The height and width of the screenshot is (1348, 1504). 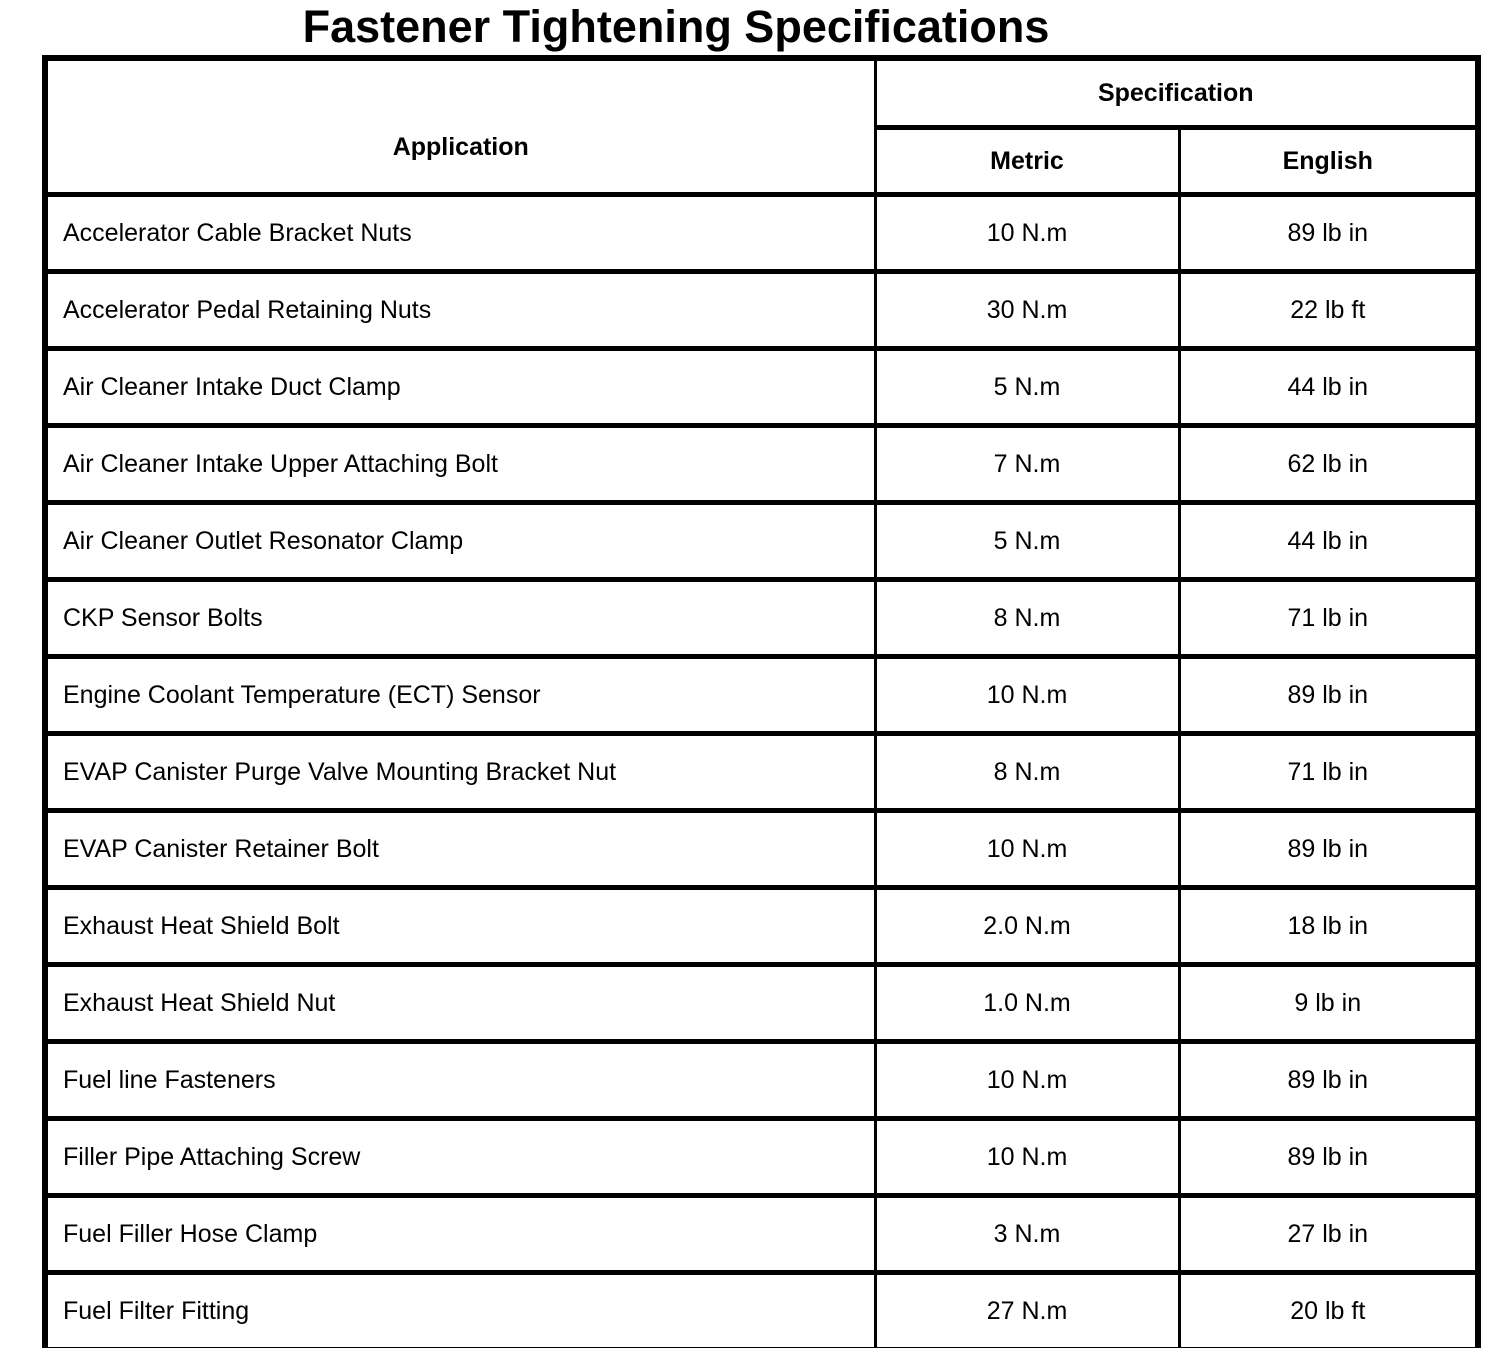 I want to click on table-row: Fuel Filter Fitting 27 N.m 20 lb ft, so click(x=761, y=1309).